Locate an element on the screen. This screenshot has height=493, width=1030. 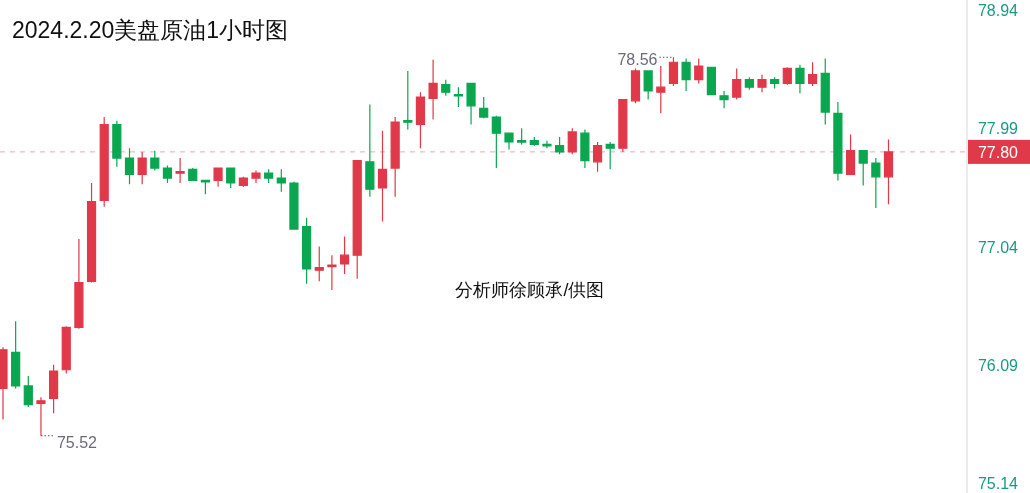
annotation: 分析师徐顾承/供图 is located at coordinates (530, 290).